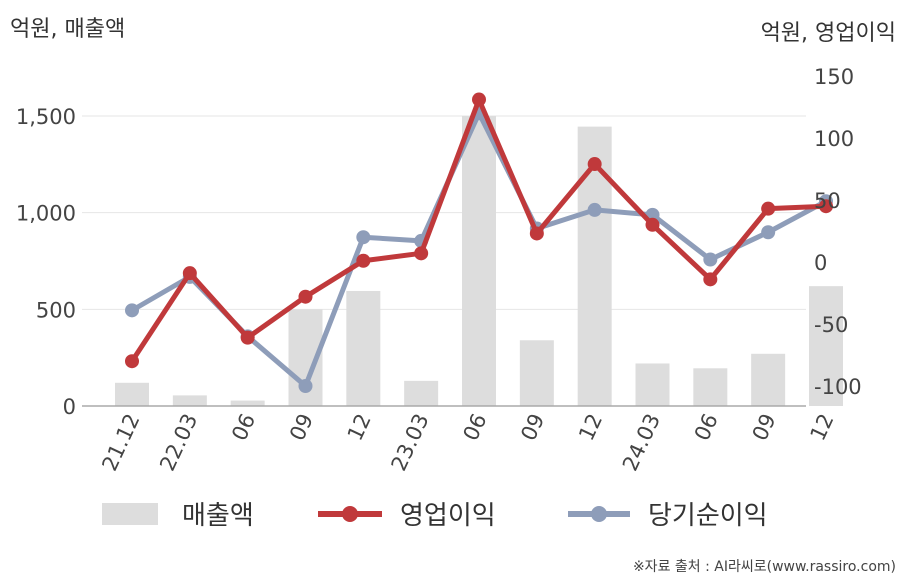 The image size is (908, 580). What do you see at coordinates (130, 514) in the screenshot?
I see `legend-swatch` at bounding box center [130, 514].